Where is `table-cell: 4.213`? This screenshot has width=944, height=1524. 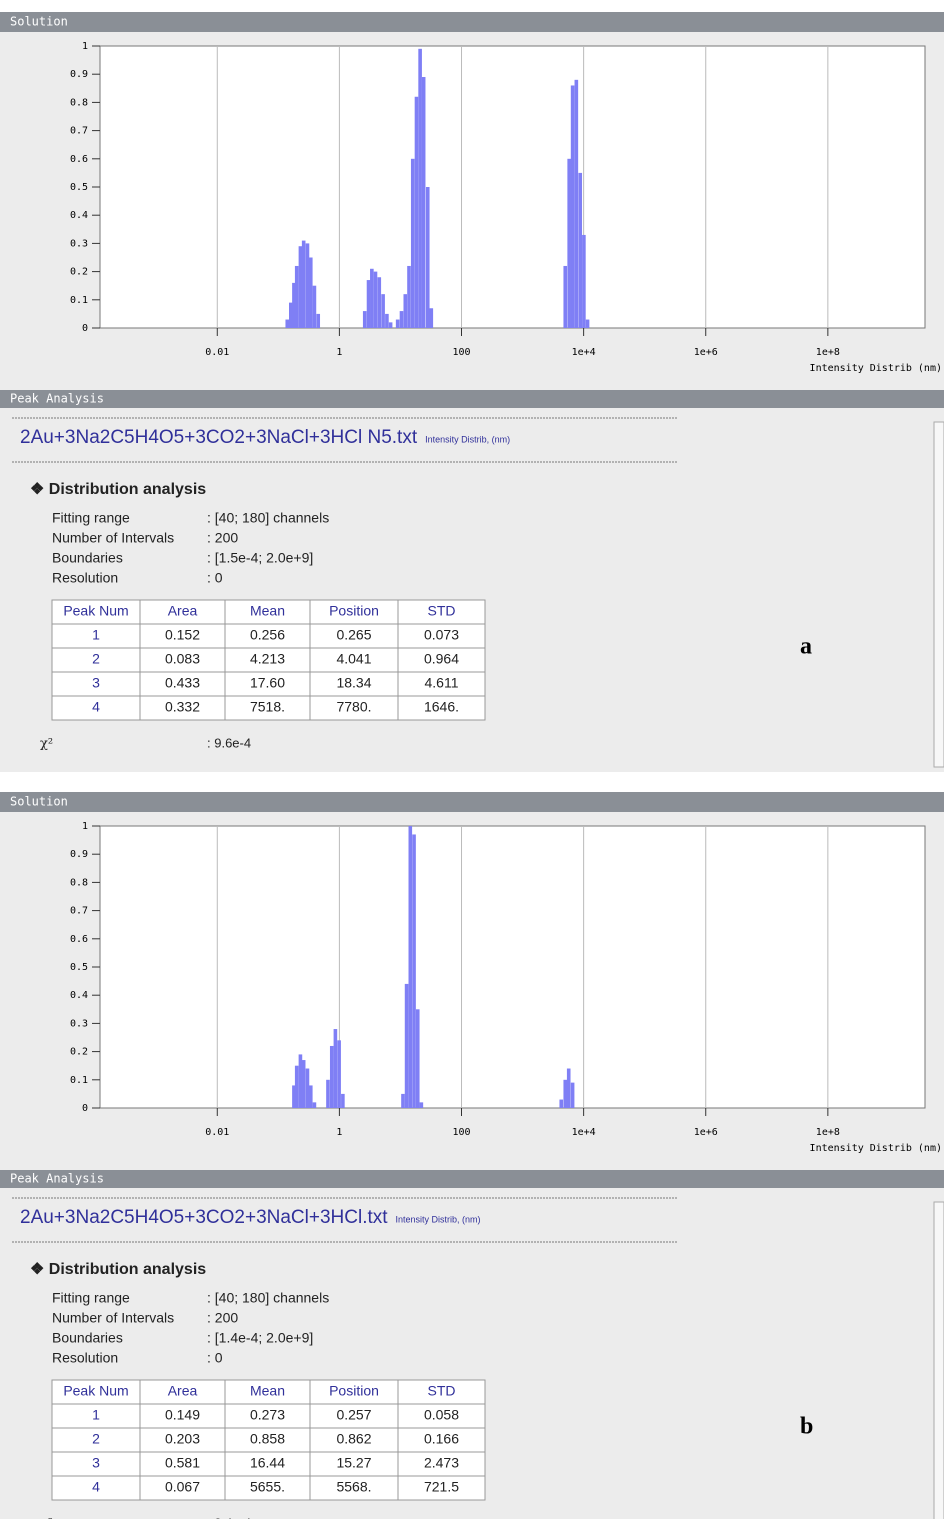
table-cell: 4.213 is located at coordinates (267, 659).